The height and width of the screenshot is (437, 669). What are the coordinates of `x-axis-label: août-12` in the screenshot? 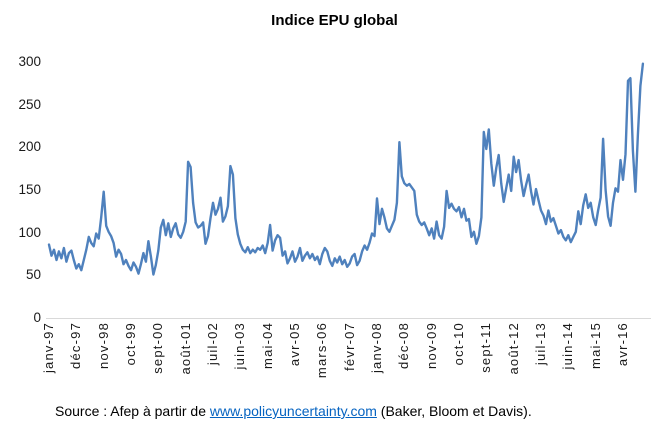 It's located at (513, 348).